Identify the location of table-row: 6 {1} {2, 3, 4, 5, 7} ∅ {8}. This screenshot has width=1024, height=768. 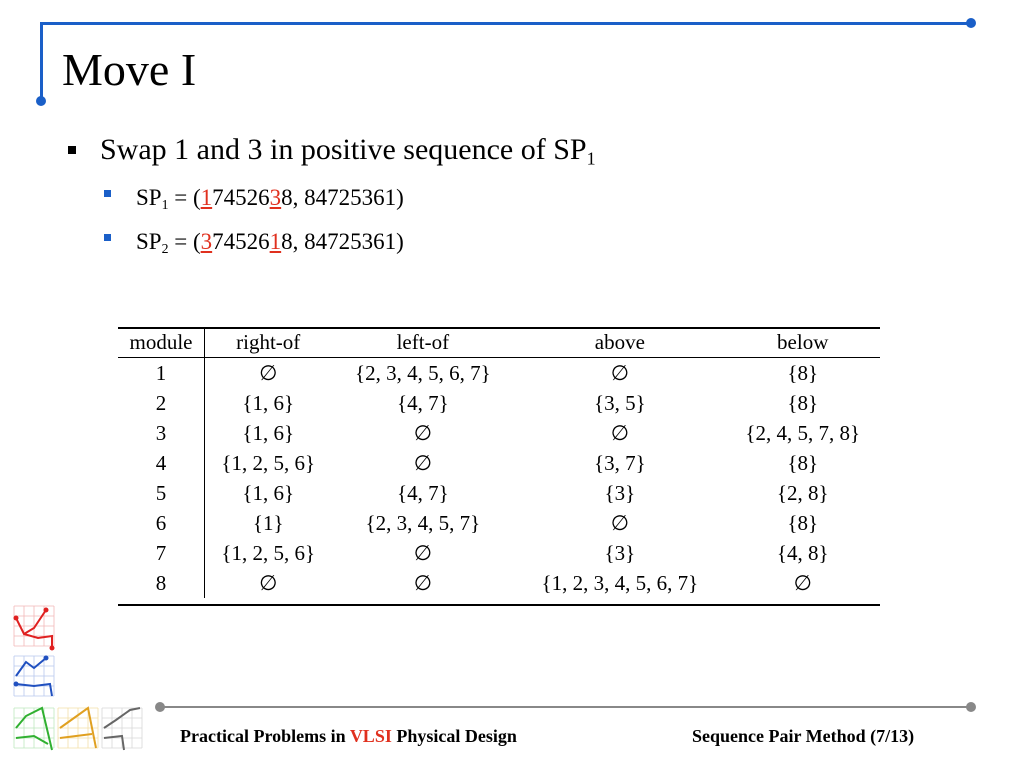
(499, 523).